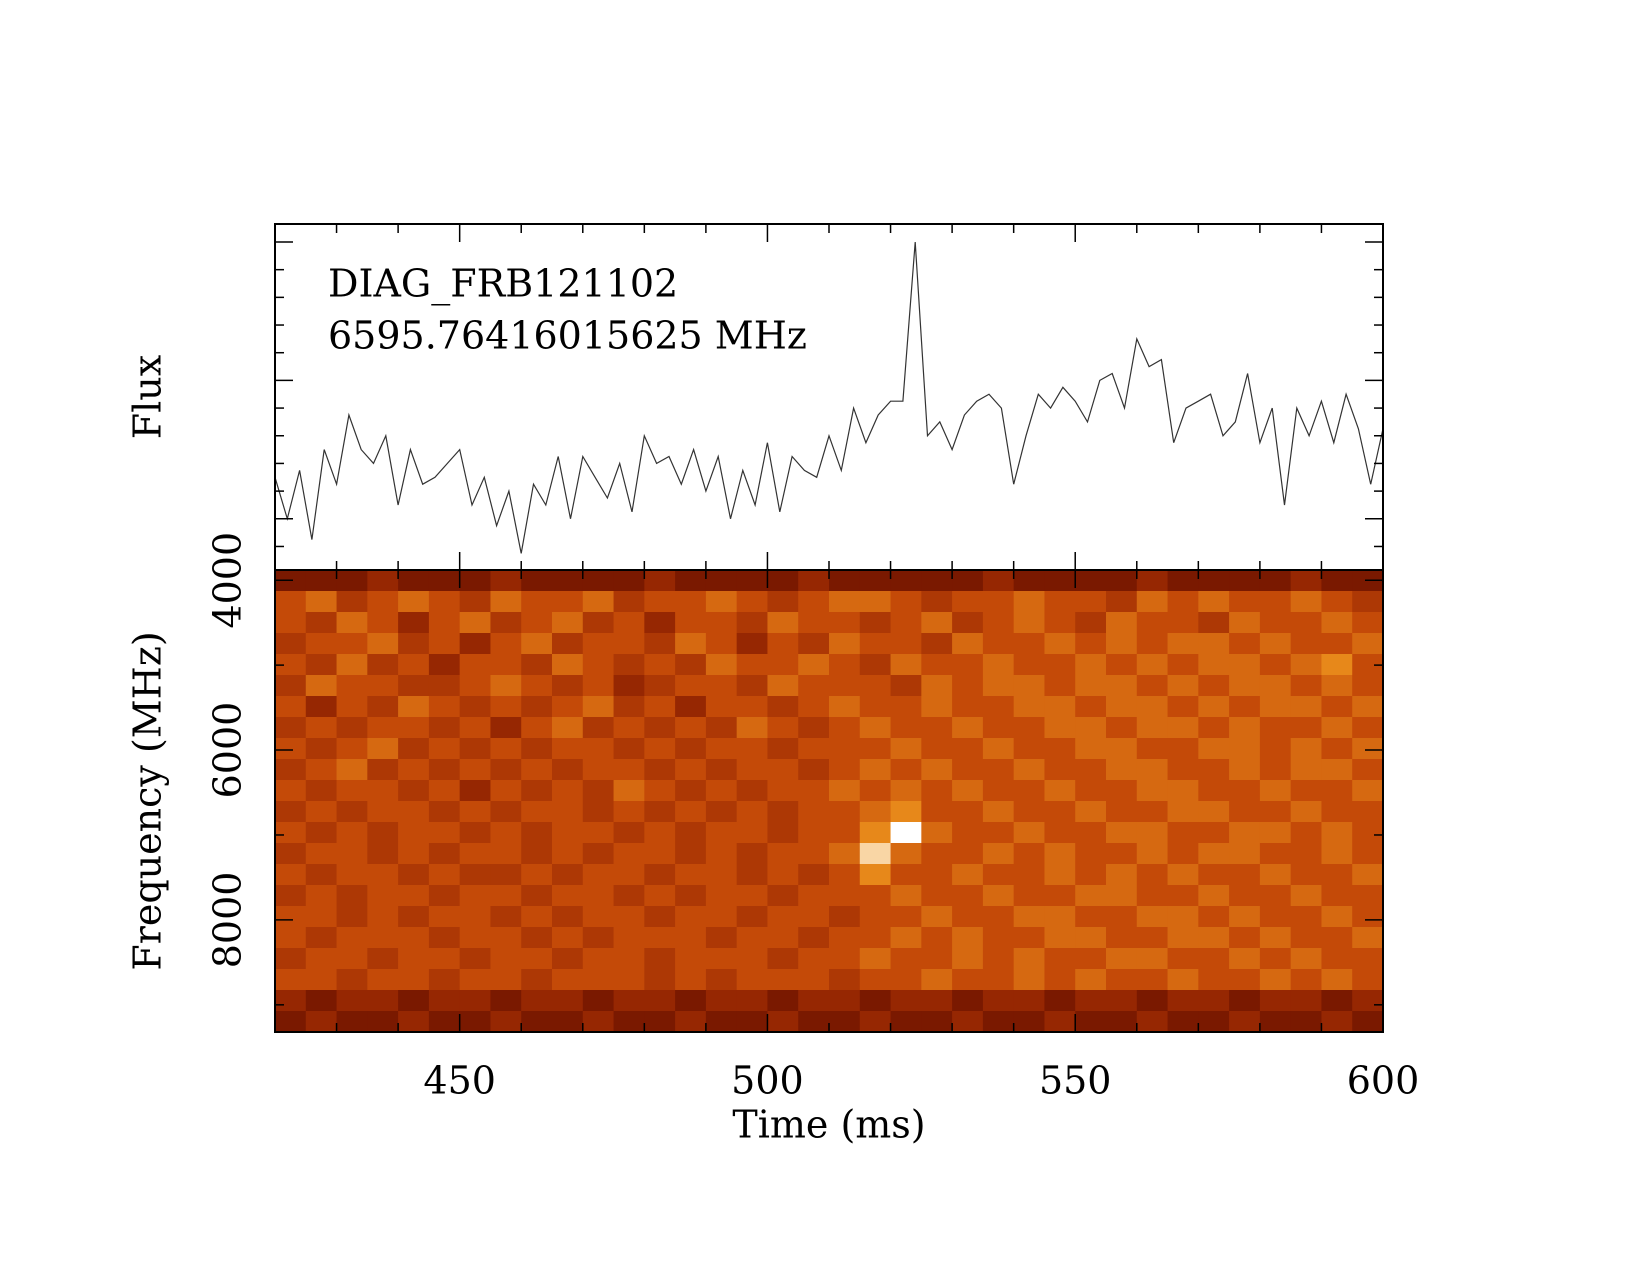  I want to click on x-tick-label: 500, so click(767, 1081).